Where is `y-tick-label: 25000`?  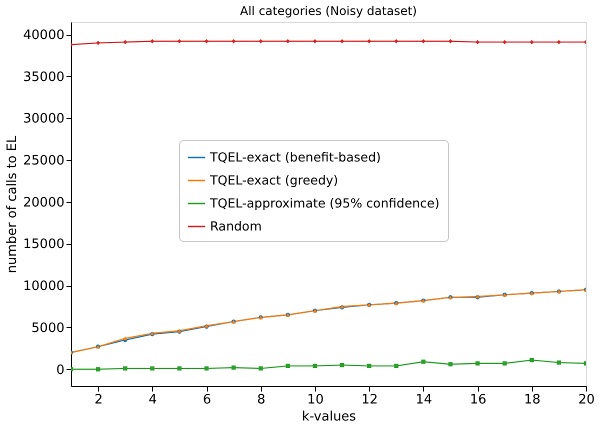
y-tick-label: 25000 is located at coordinates (43, 161).